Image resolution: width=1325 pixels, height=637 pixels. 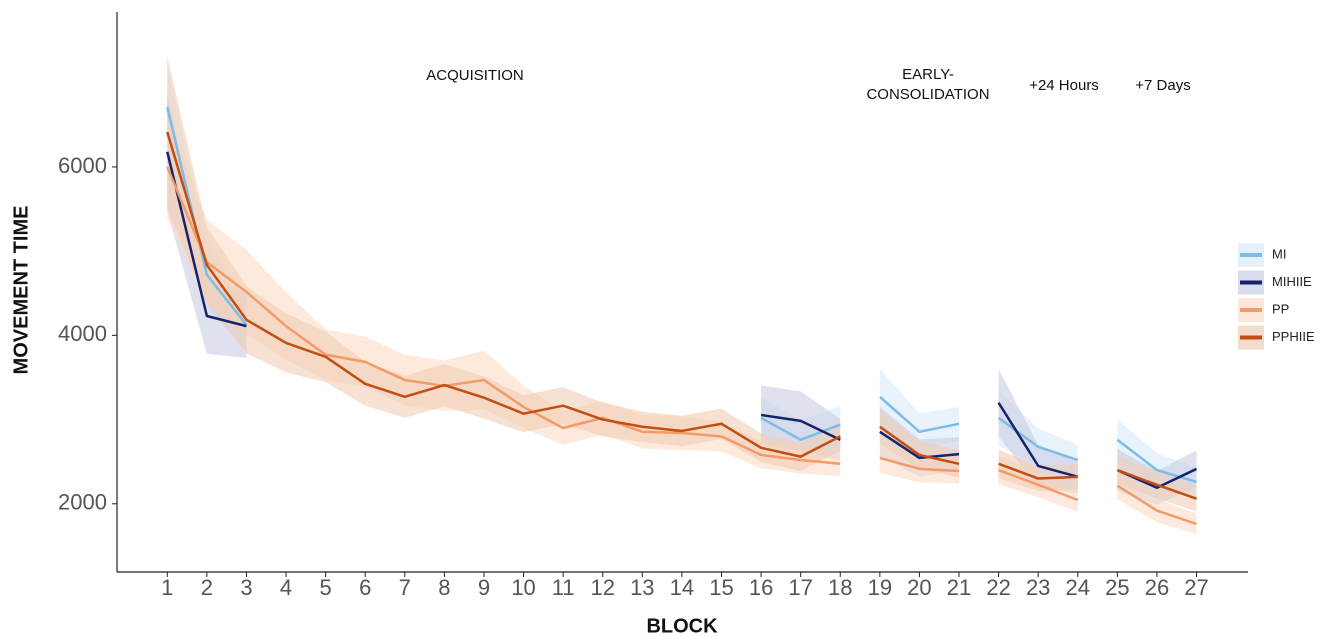 I want to click on x-tick-label: 15, so click(x=721, y=587).